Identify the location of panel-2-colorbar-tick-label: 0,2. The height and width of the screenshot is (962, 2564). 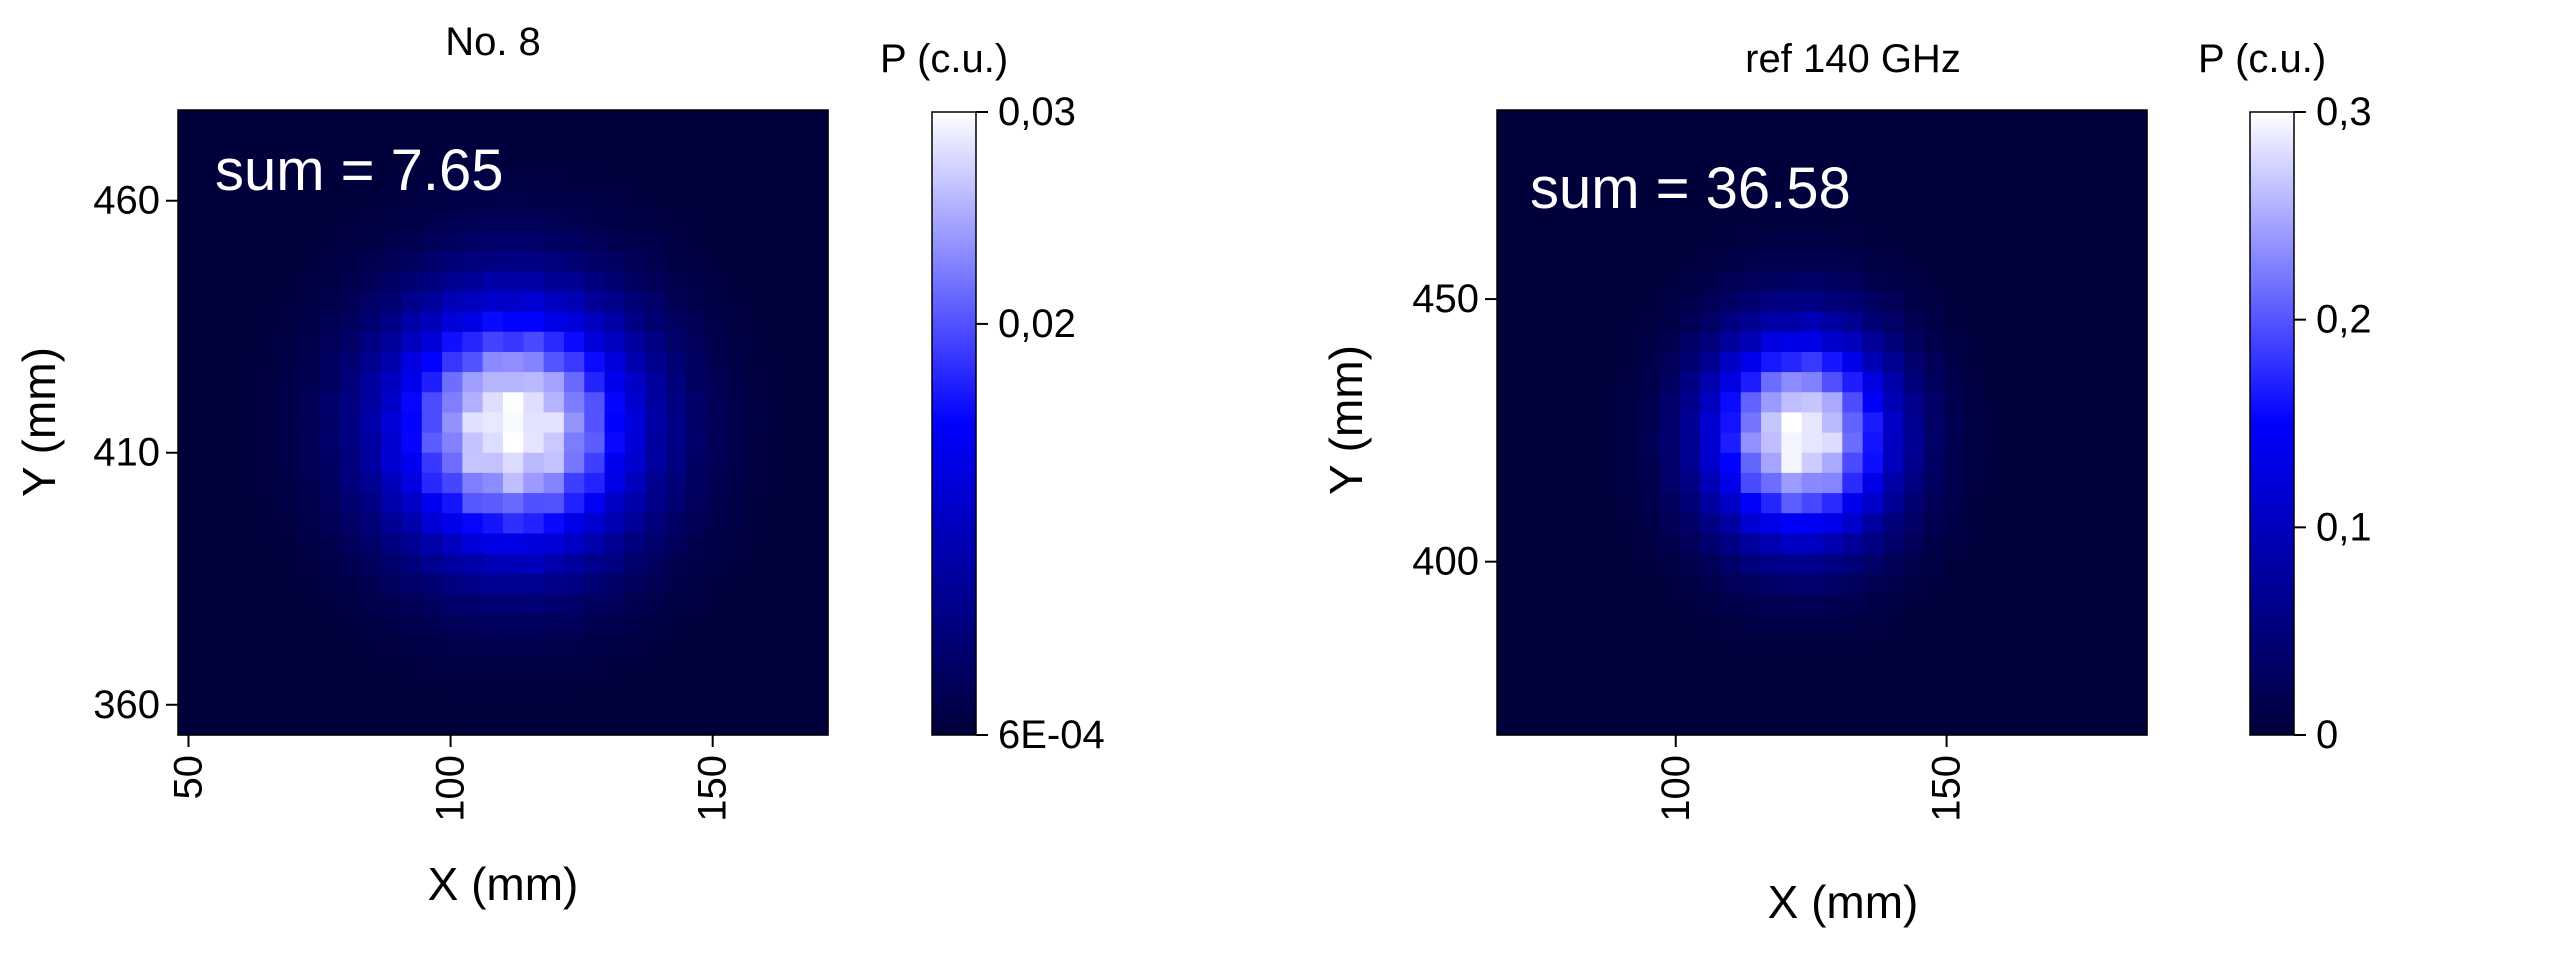
(2344, 320).